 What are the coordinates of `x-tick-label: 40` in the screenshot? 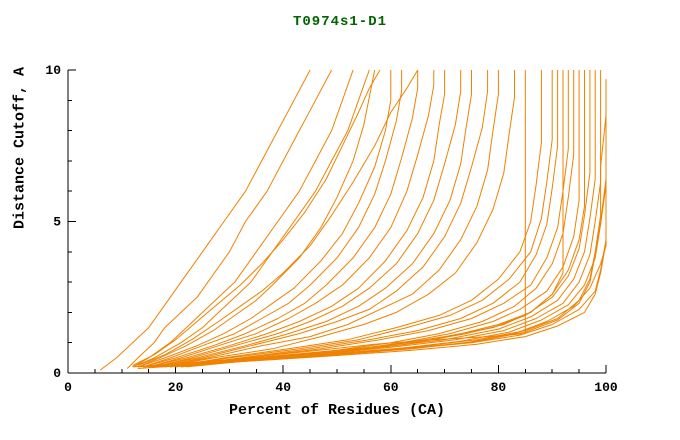 It's located at (283, 387).